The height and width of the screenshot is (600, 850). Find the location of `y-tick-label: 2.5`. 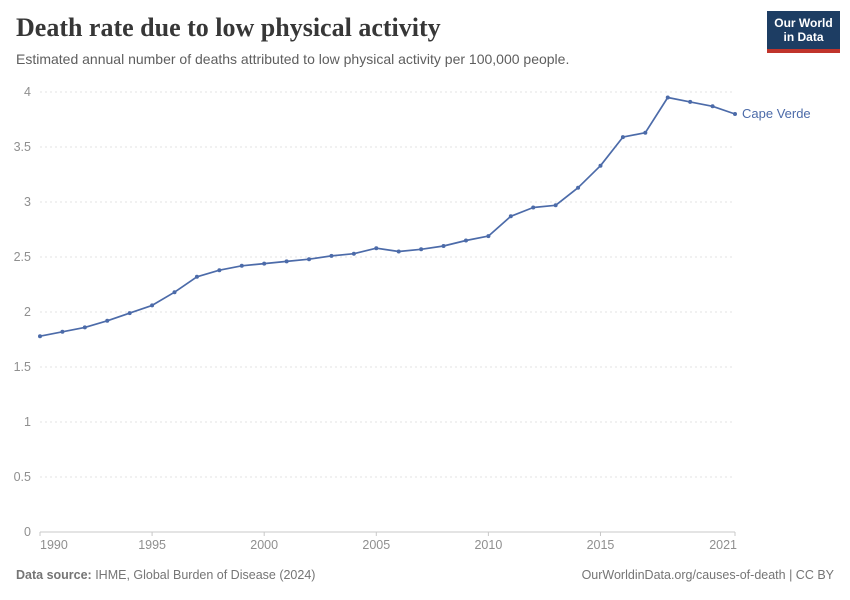

y-tick-label: 2.5 is located at coordinates (22, 257).